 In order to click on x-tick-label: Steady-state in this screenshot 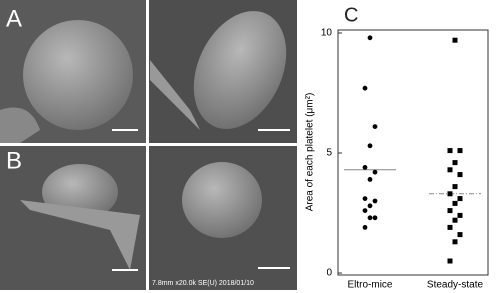, I will do `click(455, 285)`.